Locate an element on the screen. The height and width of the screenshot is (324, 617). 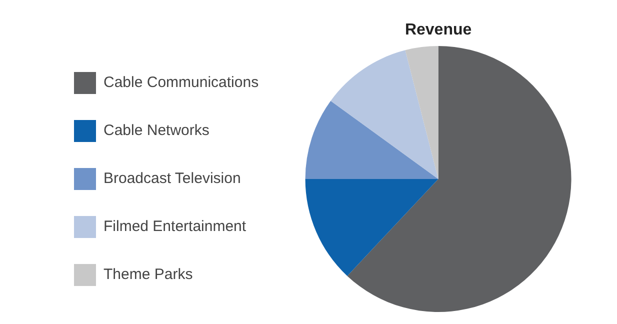
legend-label: Broadcast Television is located at coordinates (172, 179).